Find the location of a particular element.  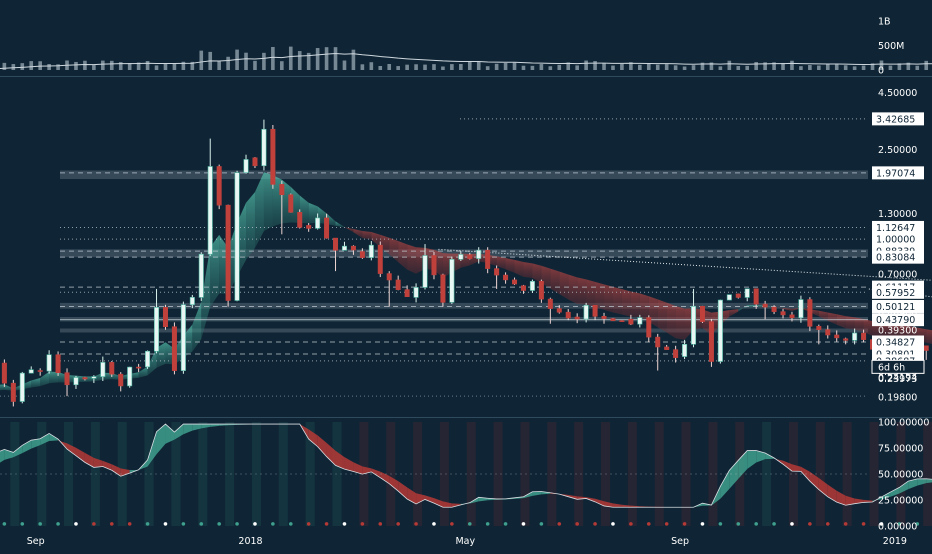

pane-divider is located at coordinates (466, 76).